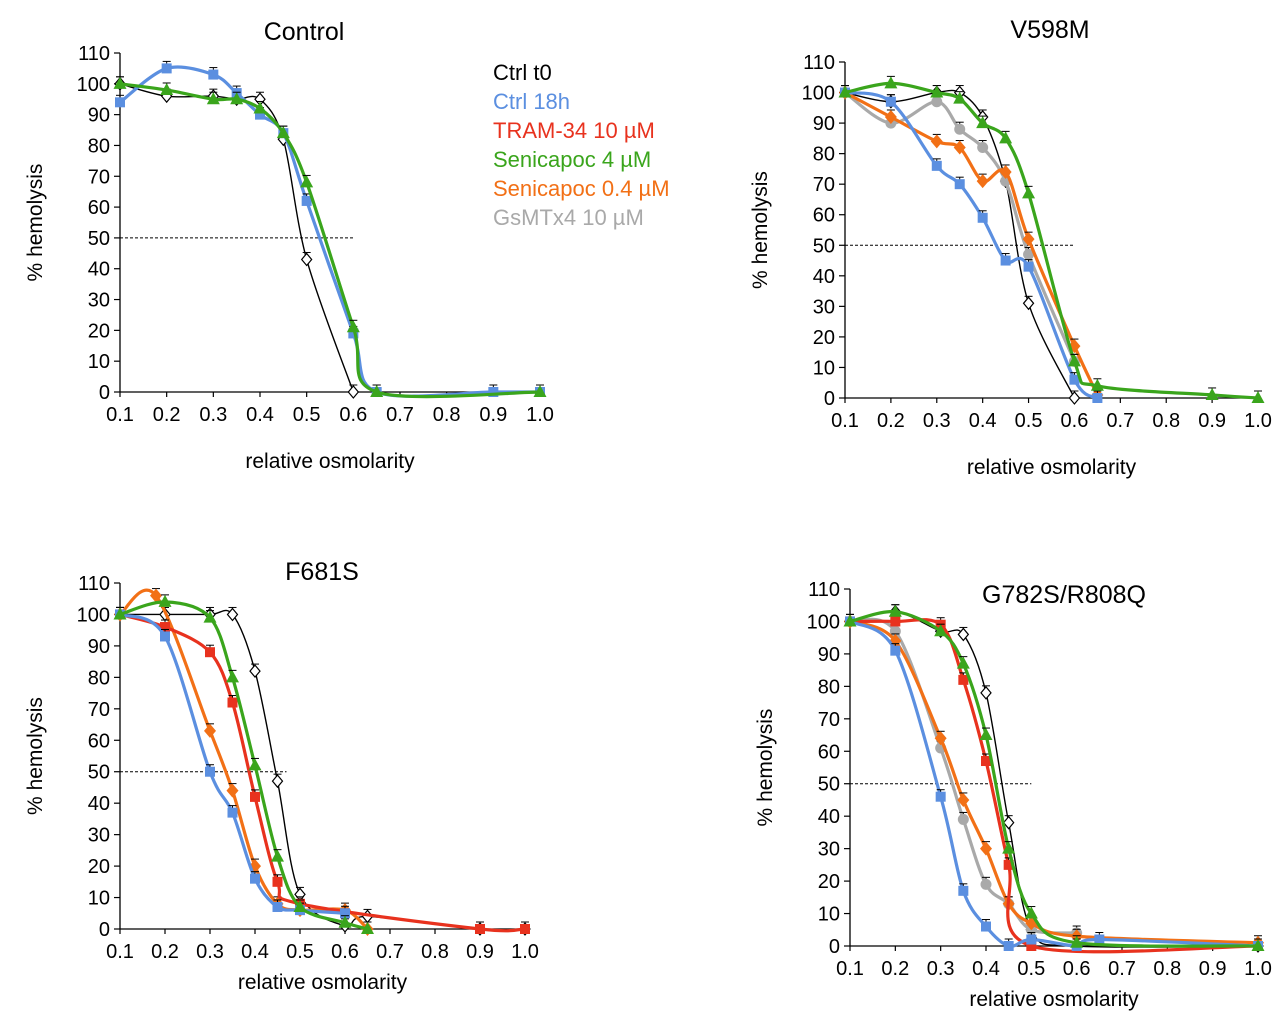 The image size is (1280, 1028). Describe the element at coordinates (574, 130) in the screenshot. I see `legend-tram34: TRAM-34 10 µM` at that location.